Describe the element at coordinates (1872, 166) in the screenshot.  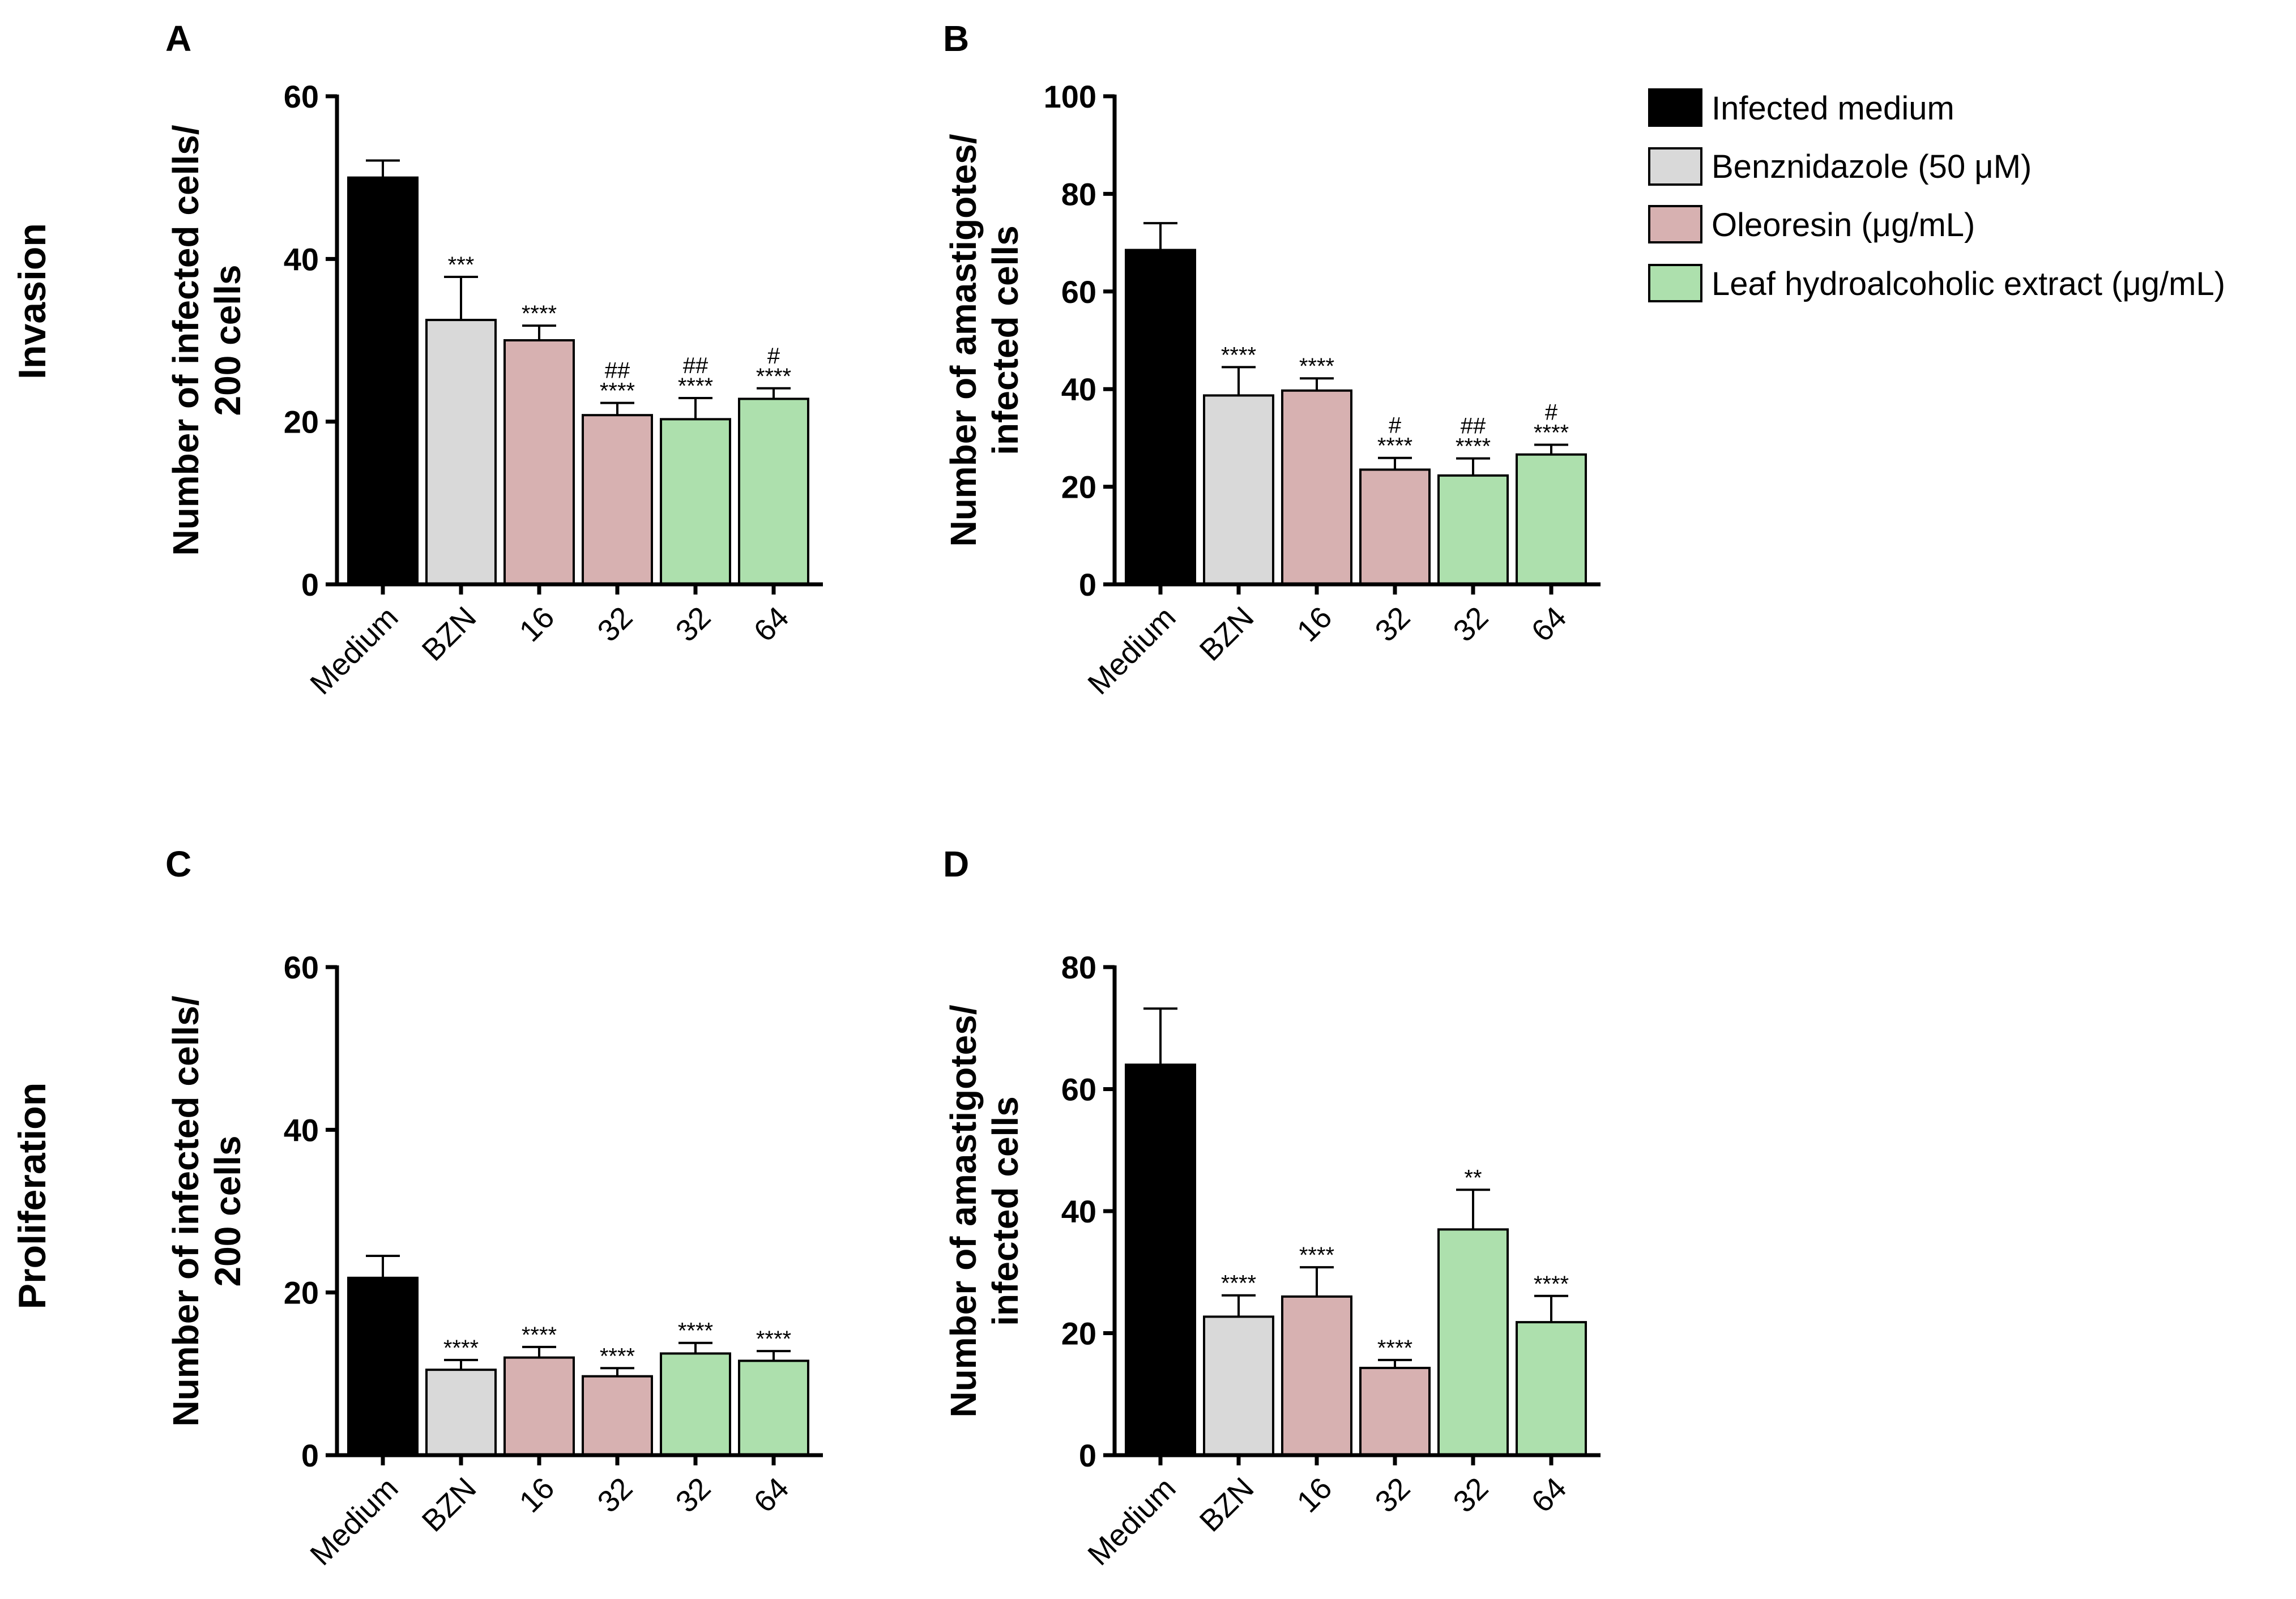
I see `legend-label-benznidazole: Benznidazole (50 μM)` at that location.